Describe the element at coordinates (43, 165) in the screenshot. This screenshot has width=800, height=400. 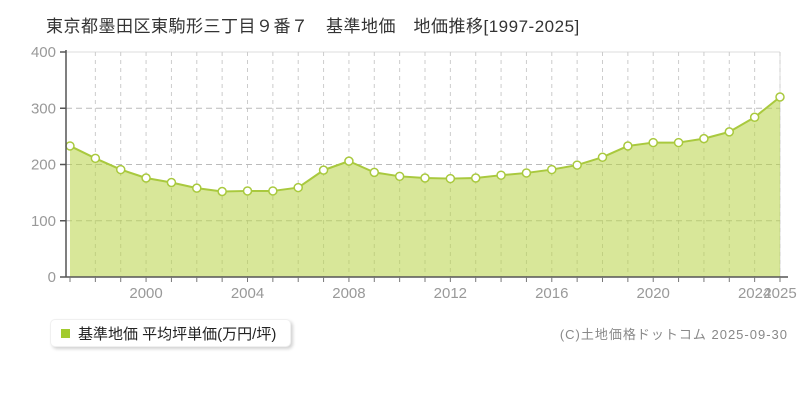
I see `y-axis-tick-label: 200` at that location.